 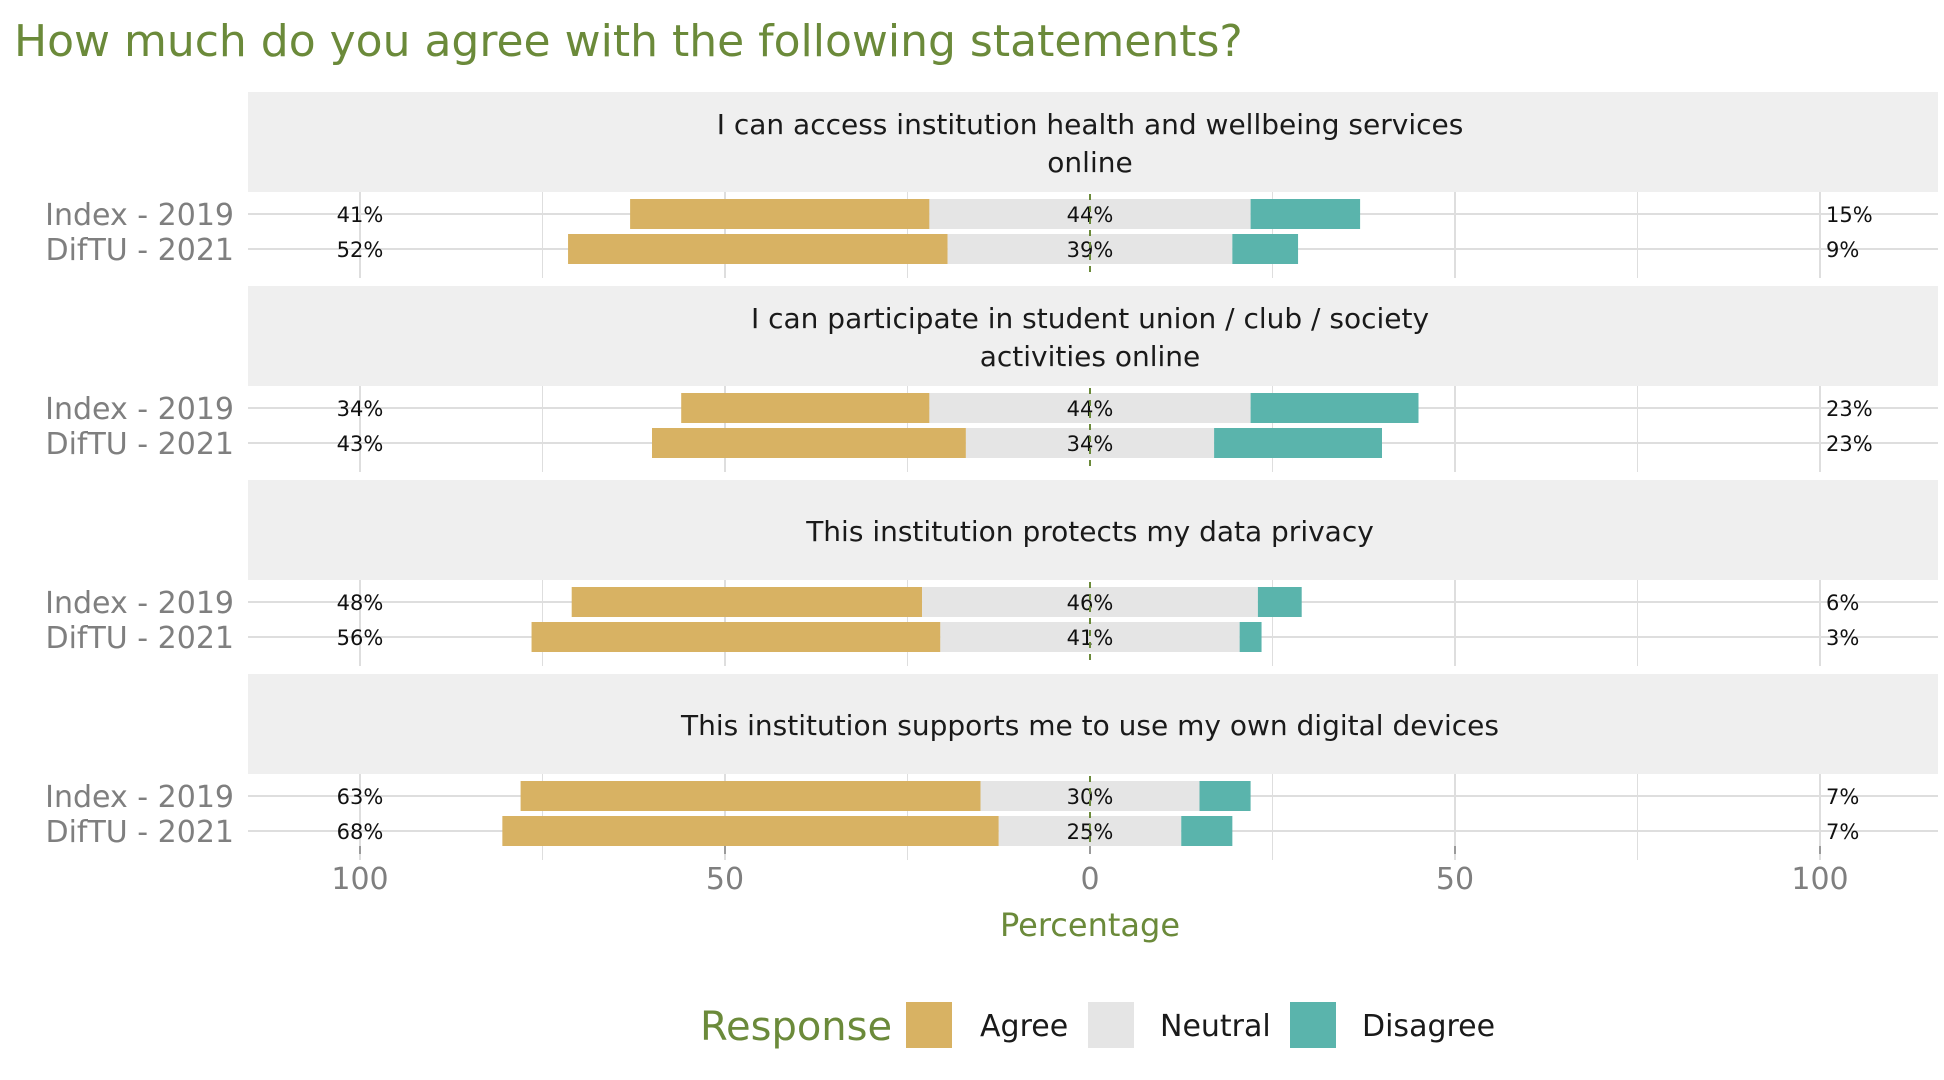 I want to click on label-disagree: 6%, so click(x=1842, y=603).